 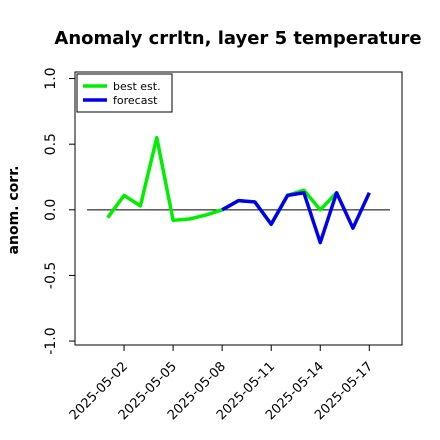 I want to click on legend-label: forecast, so click(x=135, y=100).